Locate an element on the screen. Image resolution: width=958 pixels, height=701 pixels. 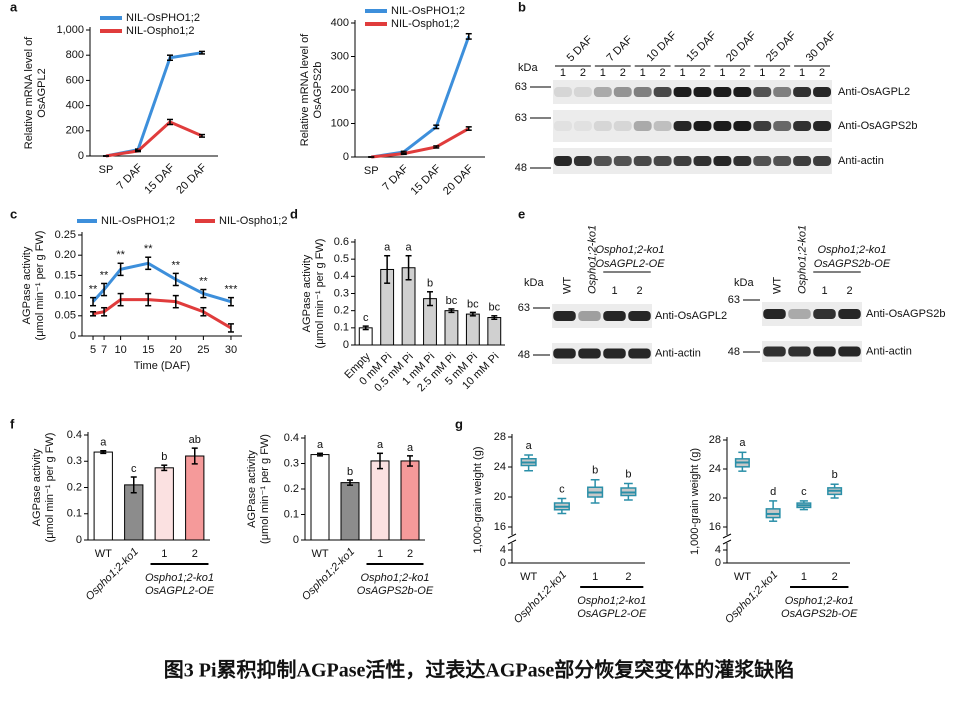
y-tick-label: 24 is located at coordinates (500, 467).